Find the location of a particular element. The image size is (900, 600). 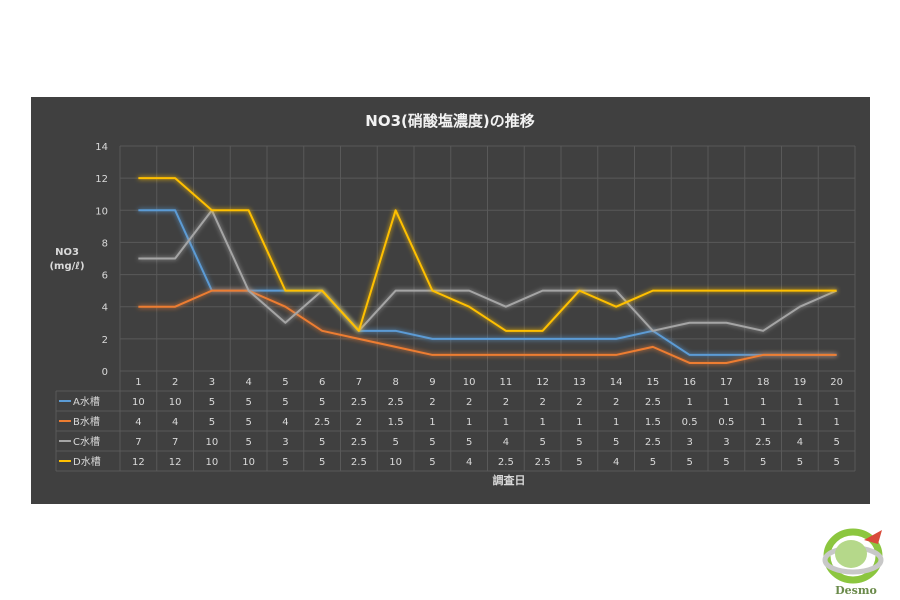

x-tick-label: 20 is located at coordinates (836, 382).